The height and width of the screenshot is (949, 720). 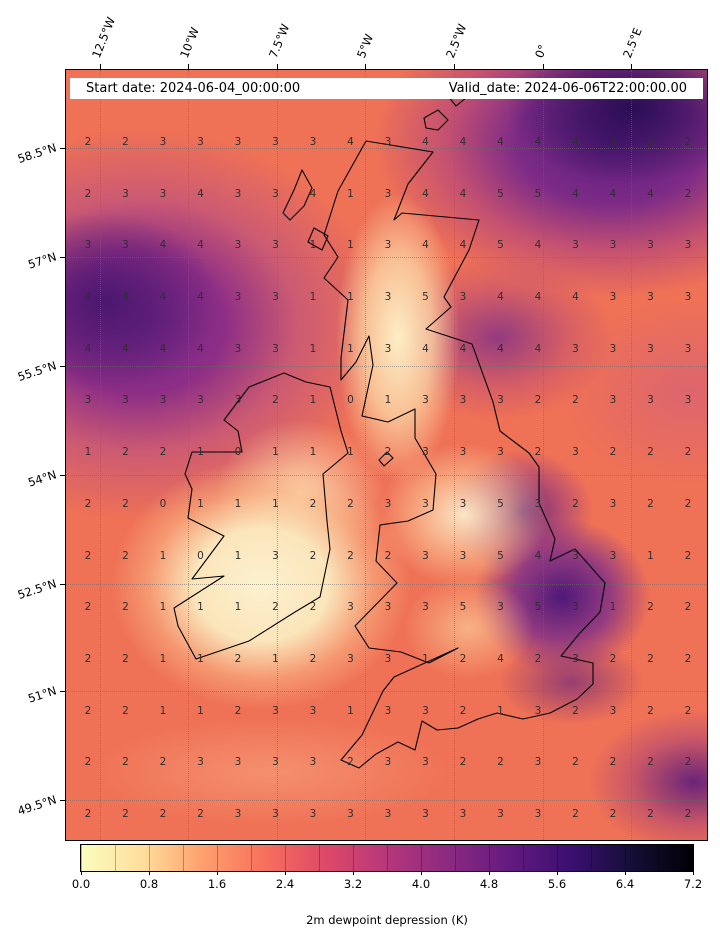 What do you see at coordinates (318, 239) in the screenshot?
I see `skye-coastline` at bounding box center [318, 239].